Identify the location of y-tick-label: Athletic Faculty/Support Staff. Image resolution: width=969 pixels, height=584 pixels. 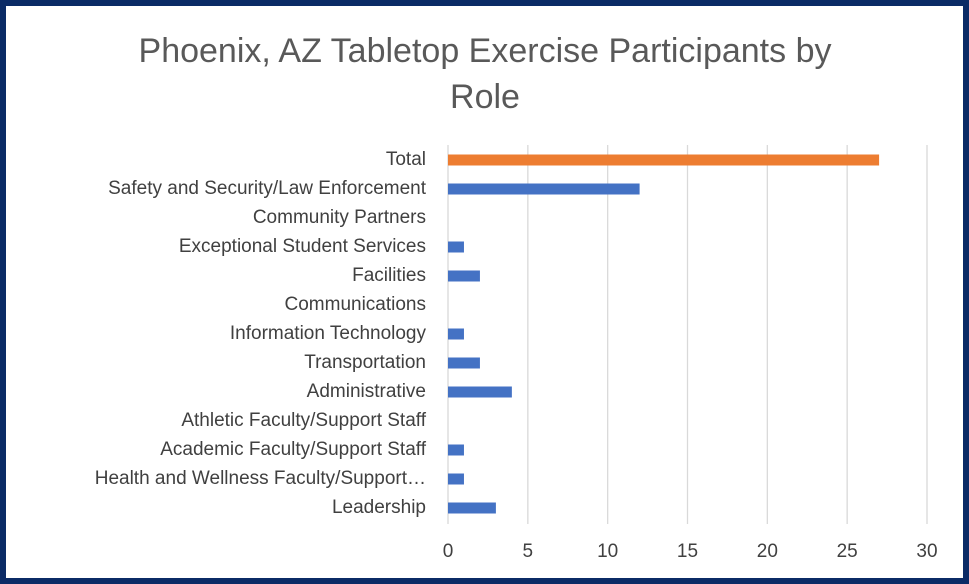
(303, 420).